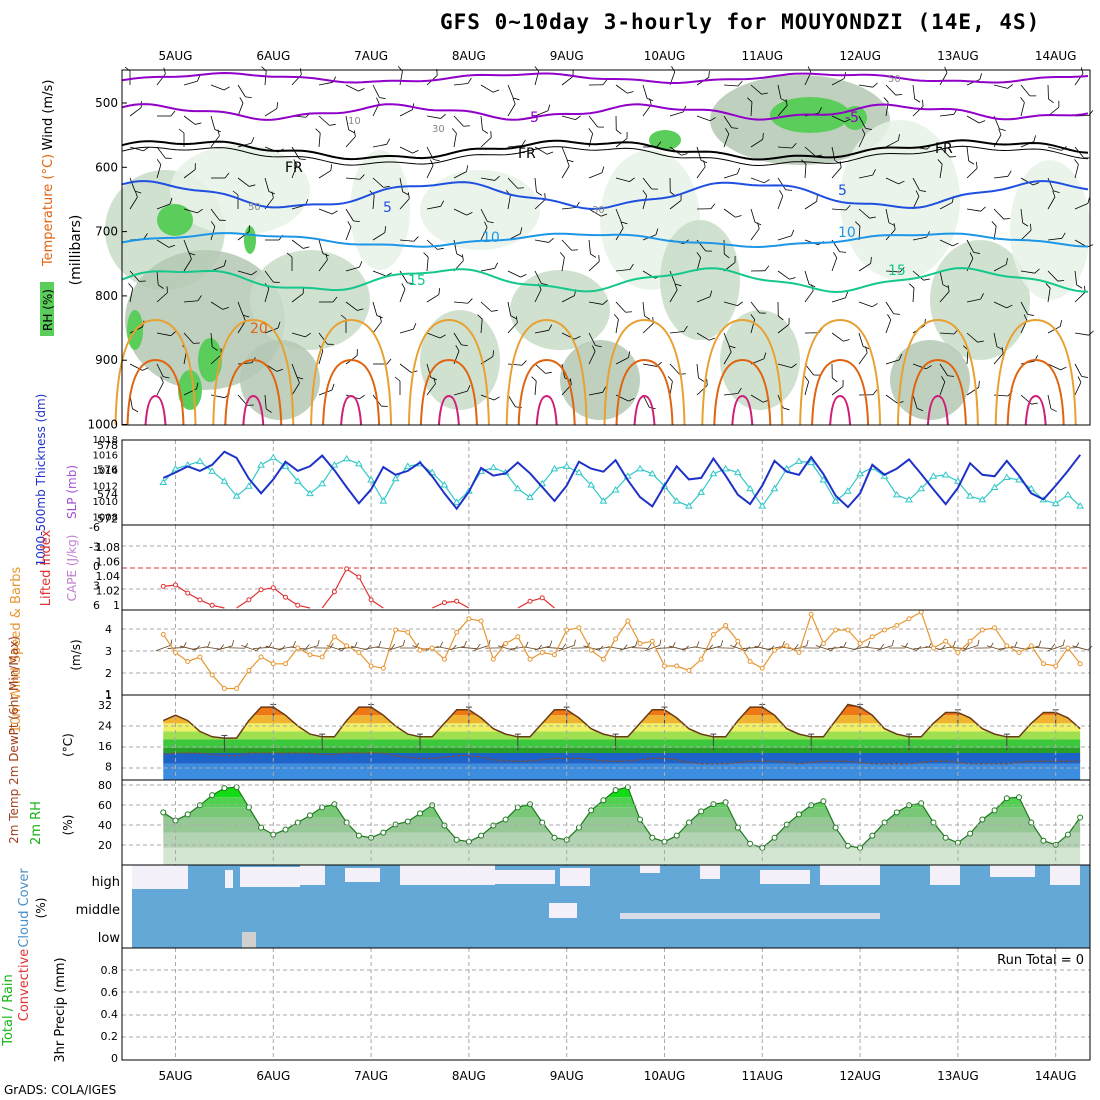 The width and height of the screenshot is (1100, 1100). I want to click on rh-high-shading, so click(250, 240).